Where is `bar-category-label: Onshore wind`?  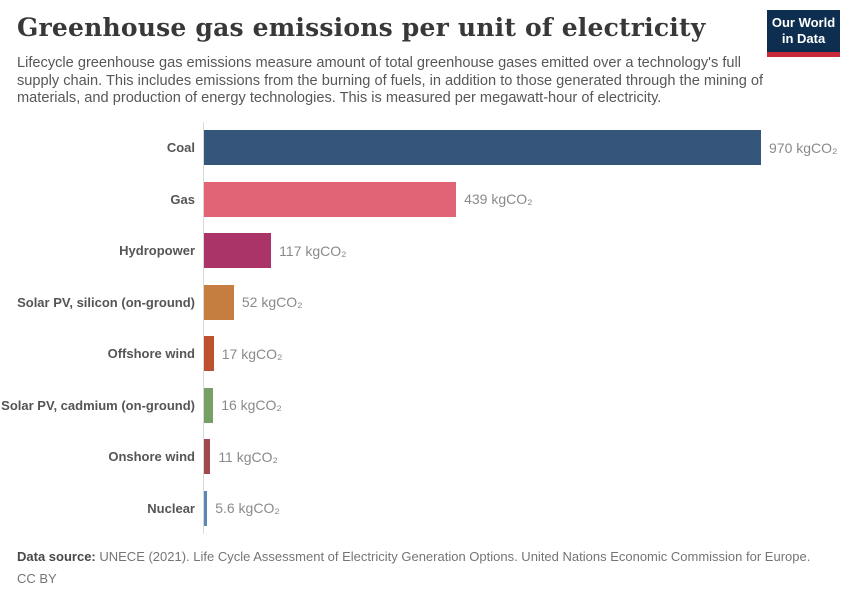
bar-category-label: Onshore wind is located at coordinates (151, 457).